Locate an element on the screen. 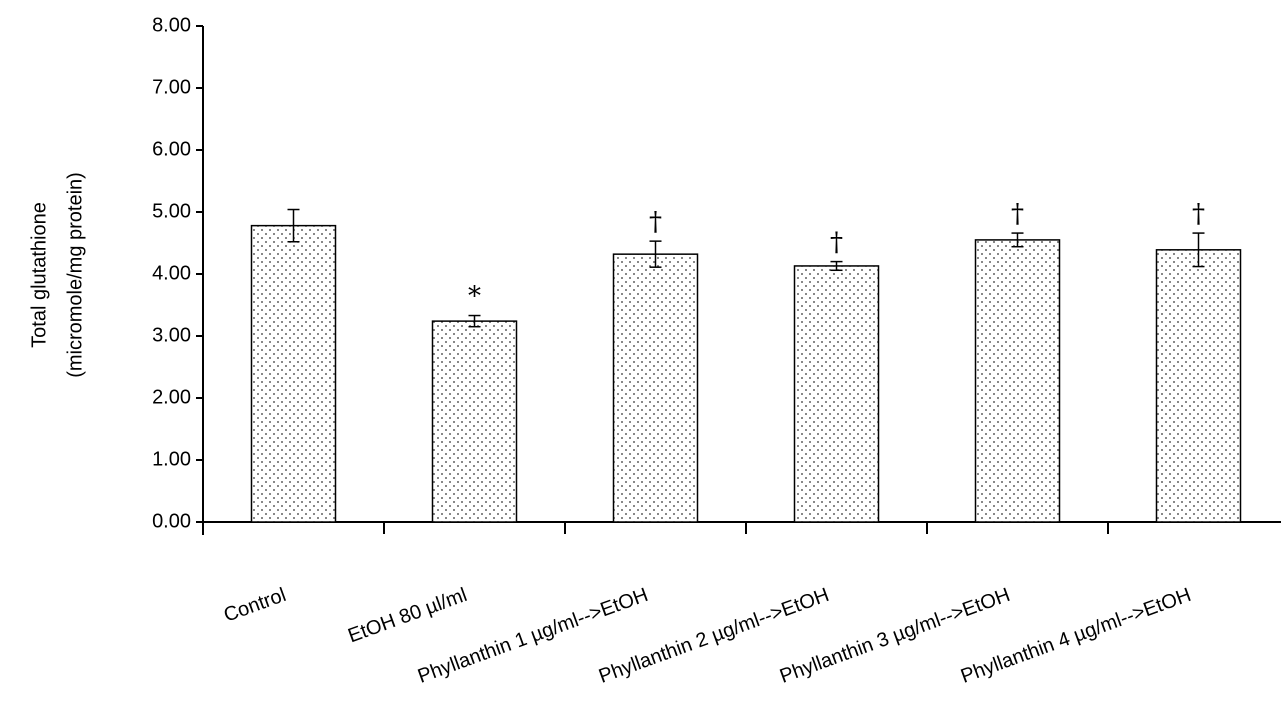 The height and width of the screenshot is (726, 1281). y-tick-label: 8.00 is located at coordinates (171, 25).